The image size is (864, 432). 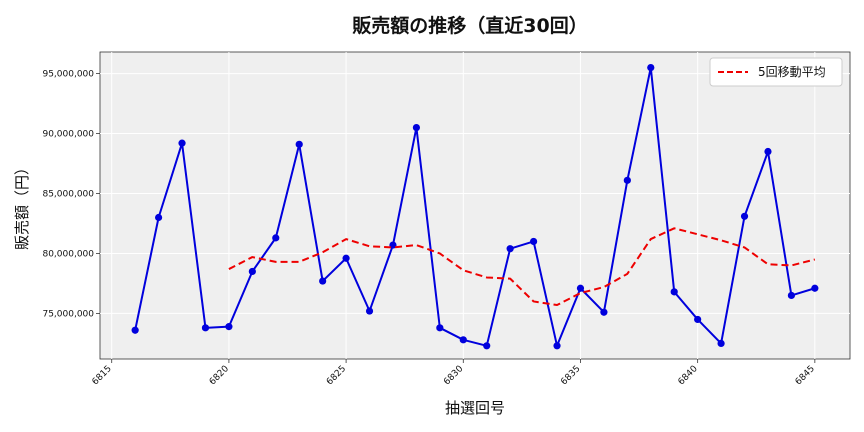 What do you see at coordinates (792, 72) in the screenshot?
I see `legend-label-moving-average: 5回移動平均` at bounding box center [792, 72].